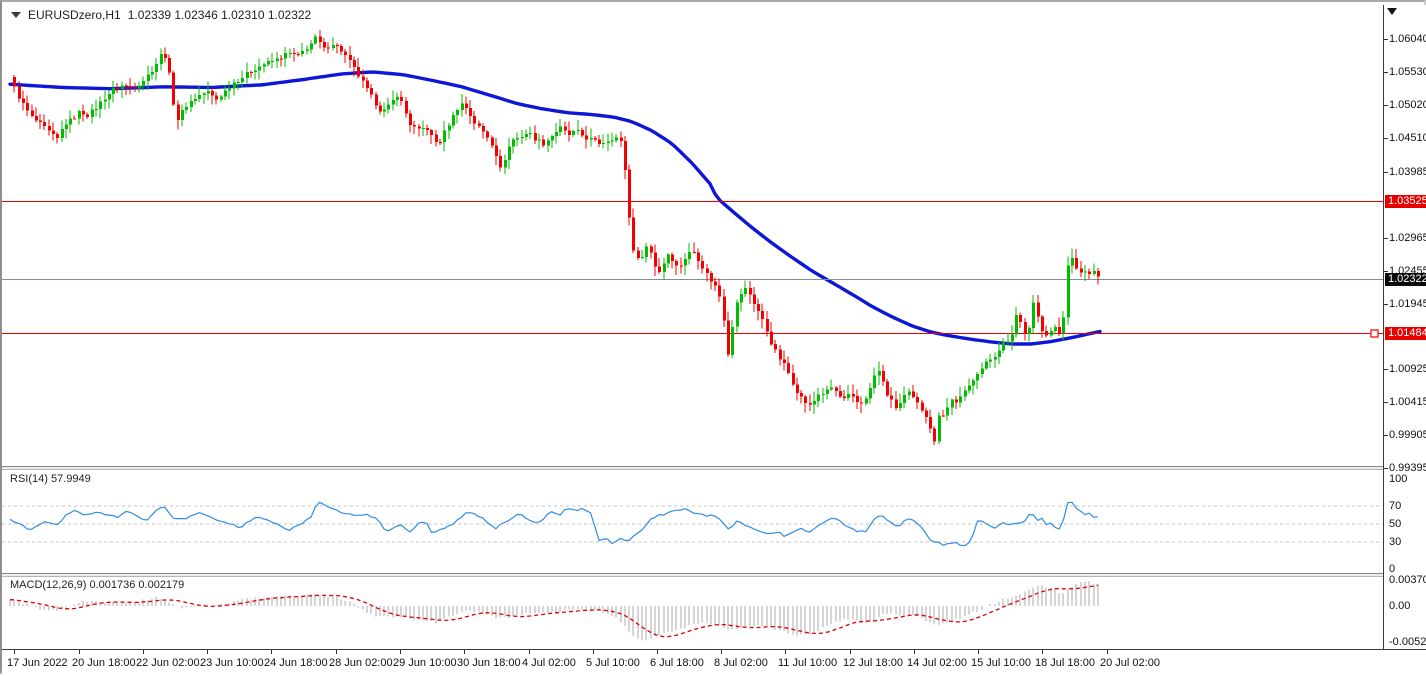 Image resolution: width=1426 pixels, height=676 pixels. What do you see at coordinates (220, 15) in the screenshot?
I see `ohlc-quotes: 1.02339 1.02346 1.02310 1.02322` at bounding box center [220, 15].